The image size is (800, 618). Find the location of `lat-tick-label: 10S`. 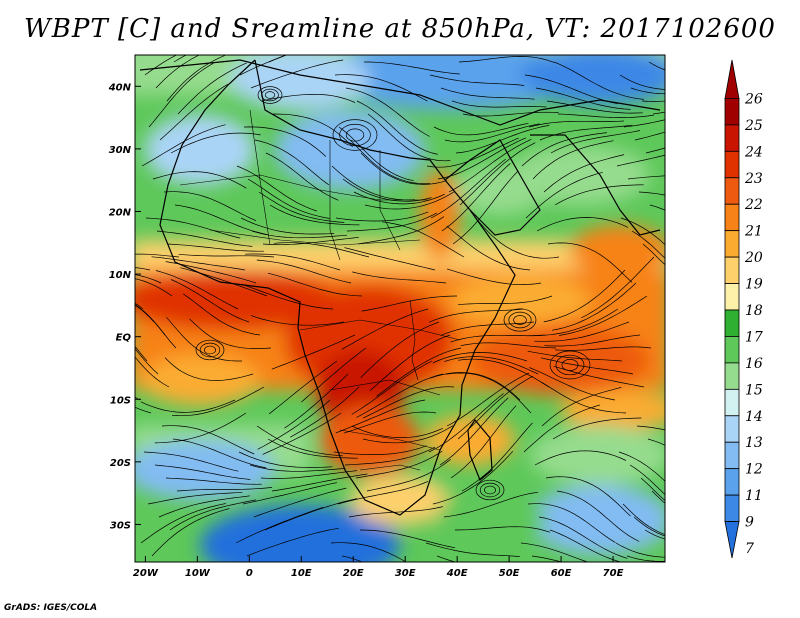

lat-tick-label: 10S is located at coordinates (120, 400).